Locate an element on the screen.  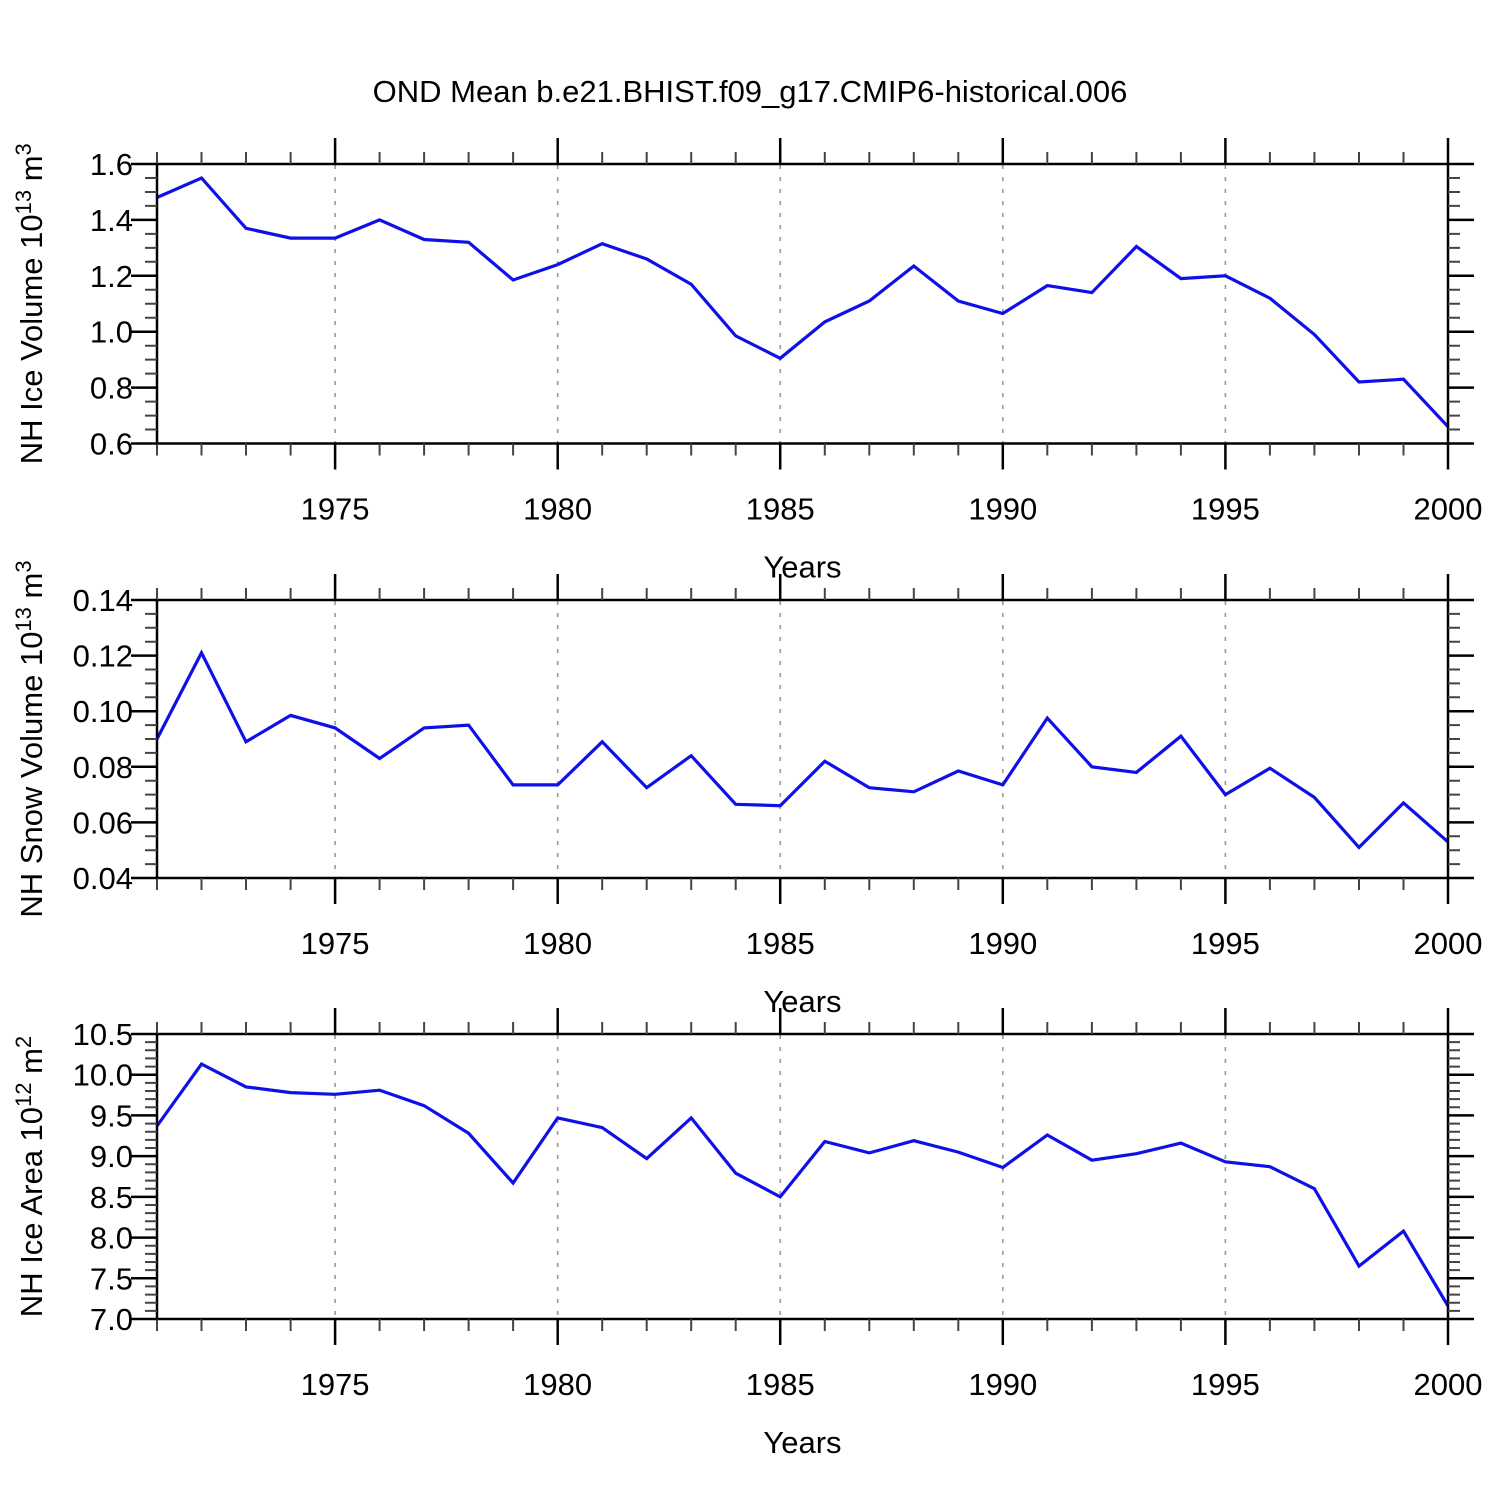
y-tick-label: 7.5 is located at coordinates (111, 1278).